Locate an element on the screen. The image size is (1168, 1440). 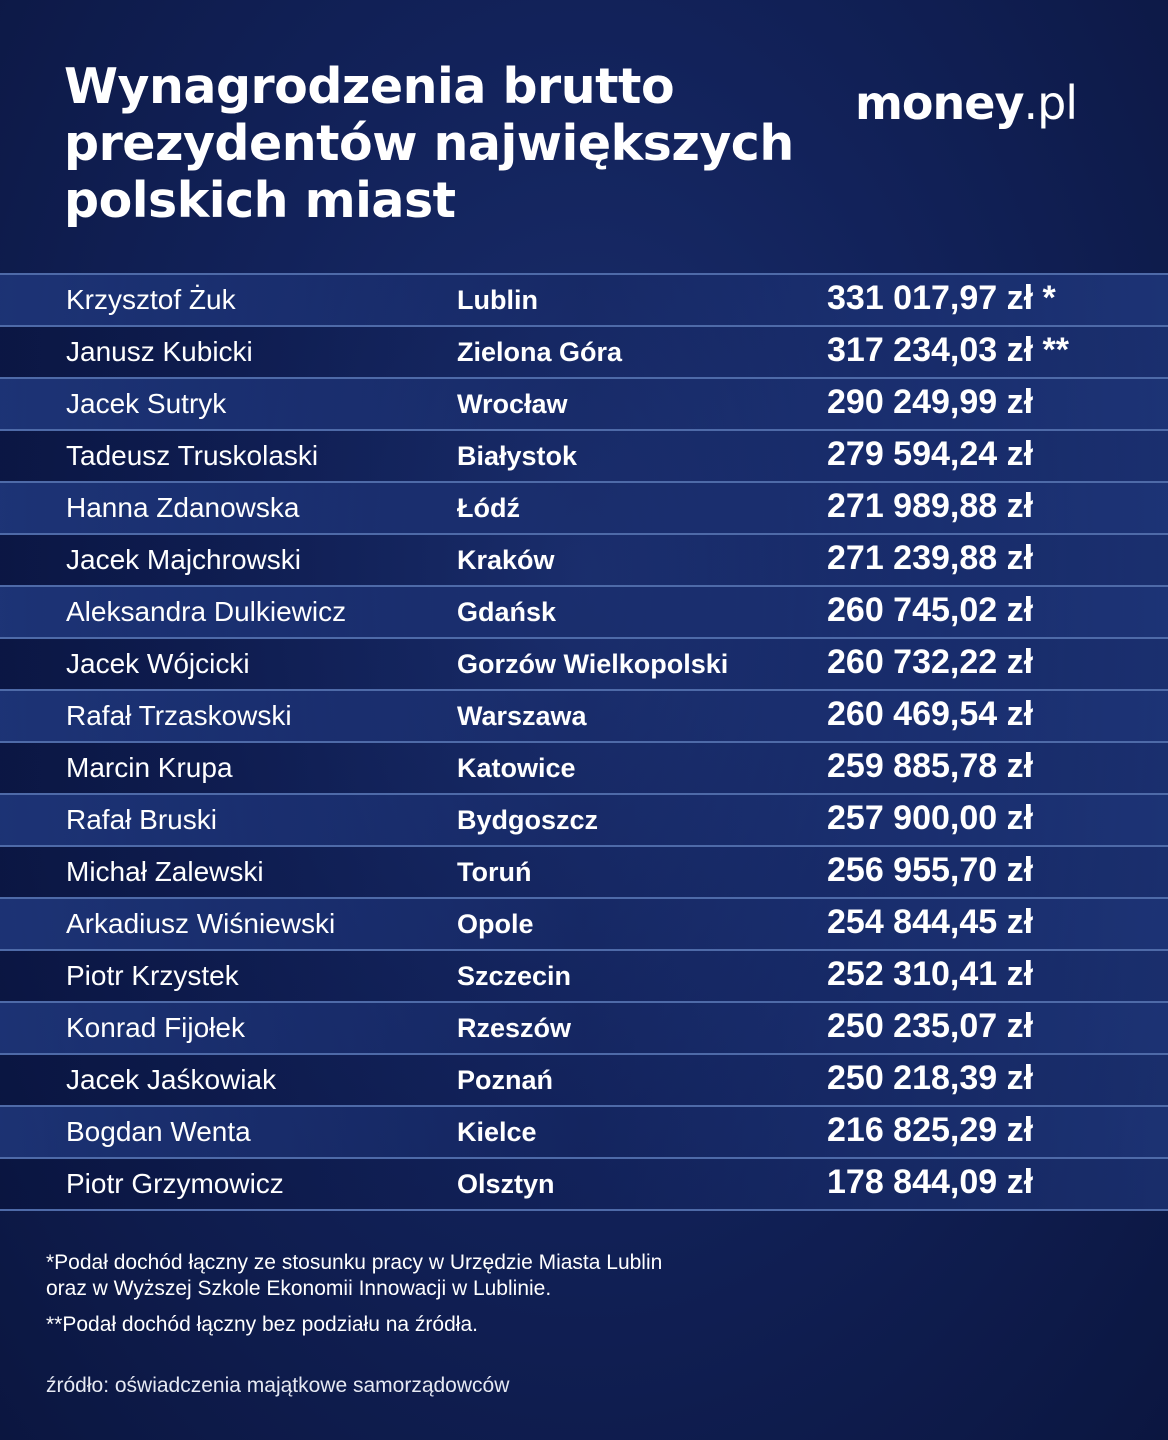
salary-amount: 271 989,88 zł is located at coordinates (930, 506).